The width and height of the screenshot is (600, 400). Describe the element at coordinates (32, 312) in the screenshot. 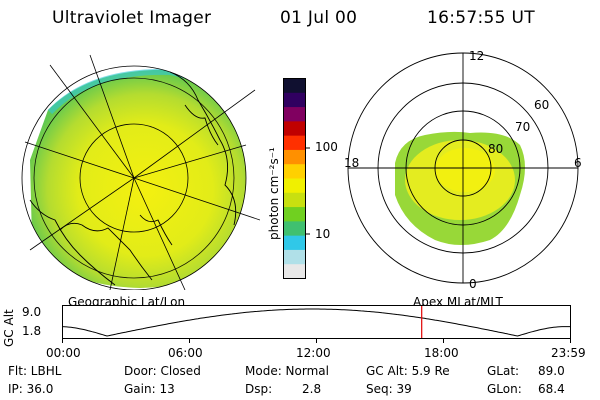

I see `gcalt-tick-top: 9.0` at that location.